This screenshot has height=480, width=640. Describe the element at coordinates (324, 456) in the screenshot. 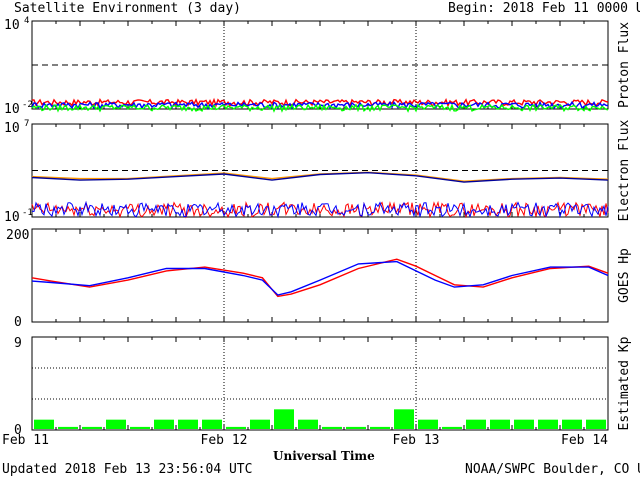

I see `xaxis-title: Universal Time` at that location.